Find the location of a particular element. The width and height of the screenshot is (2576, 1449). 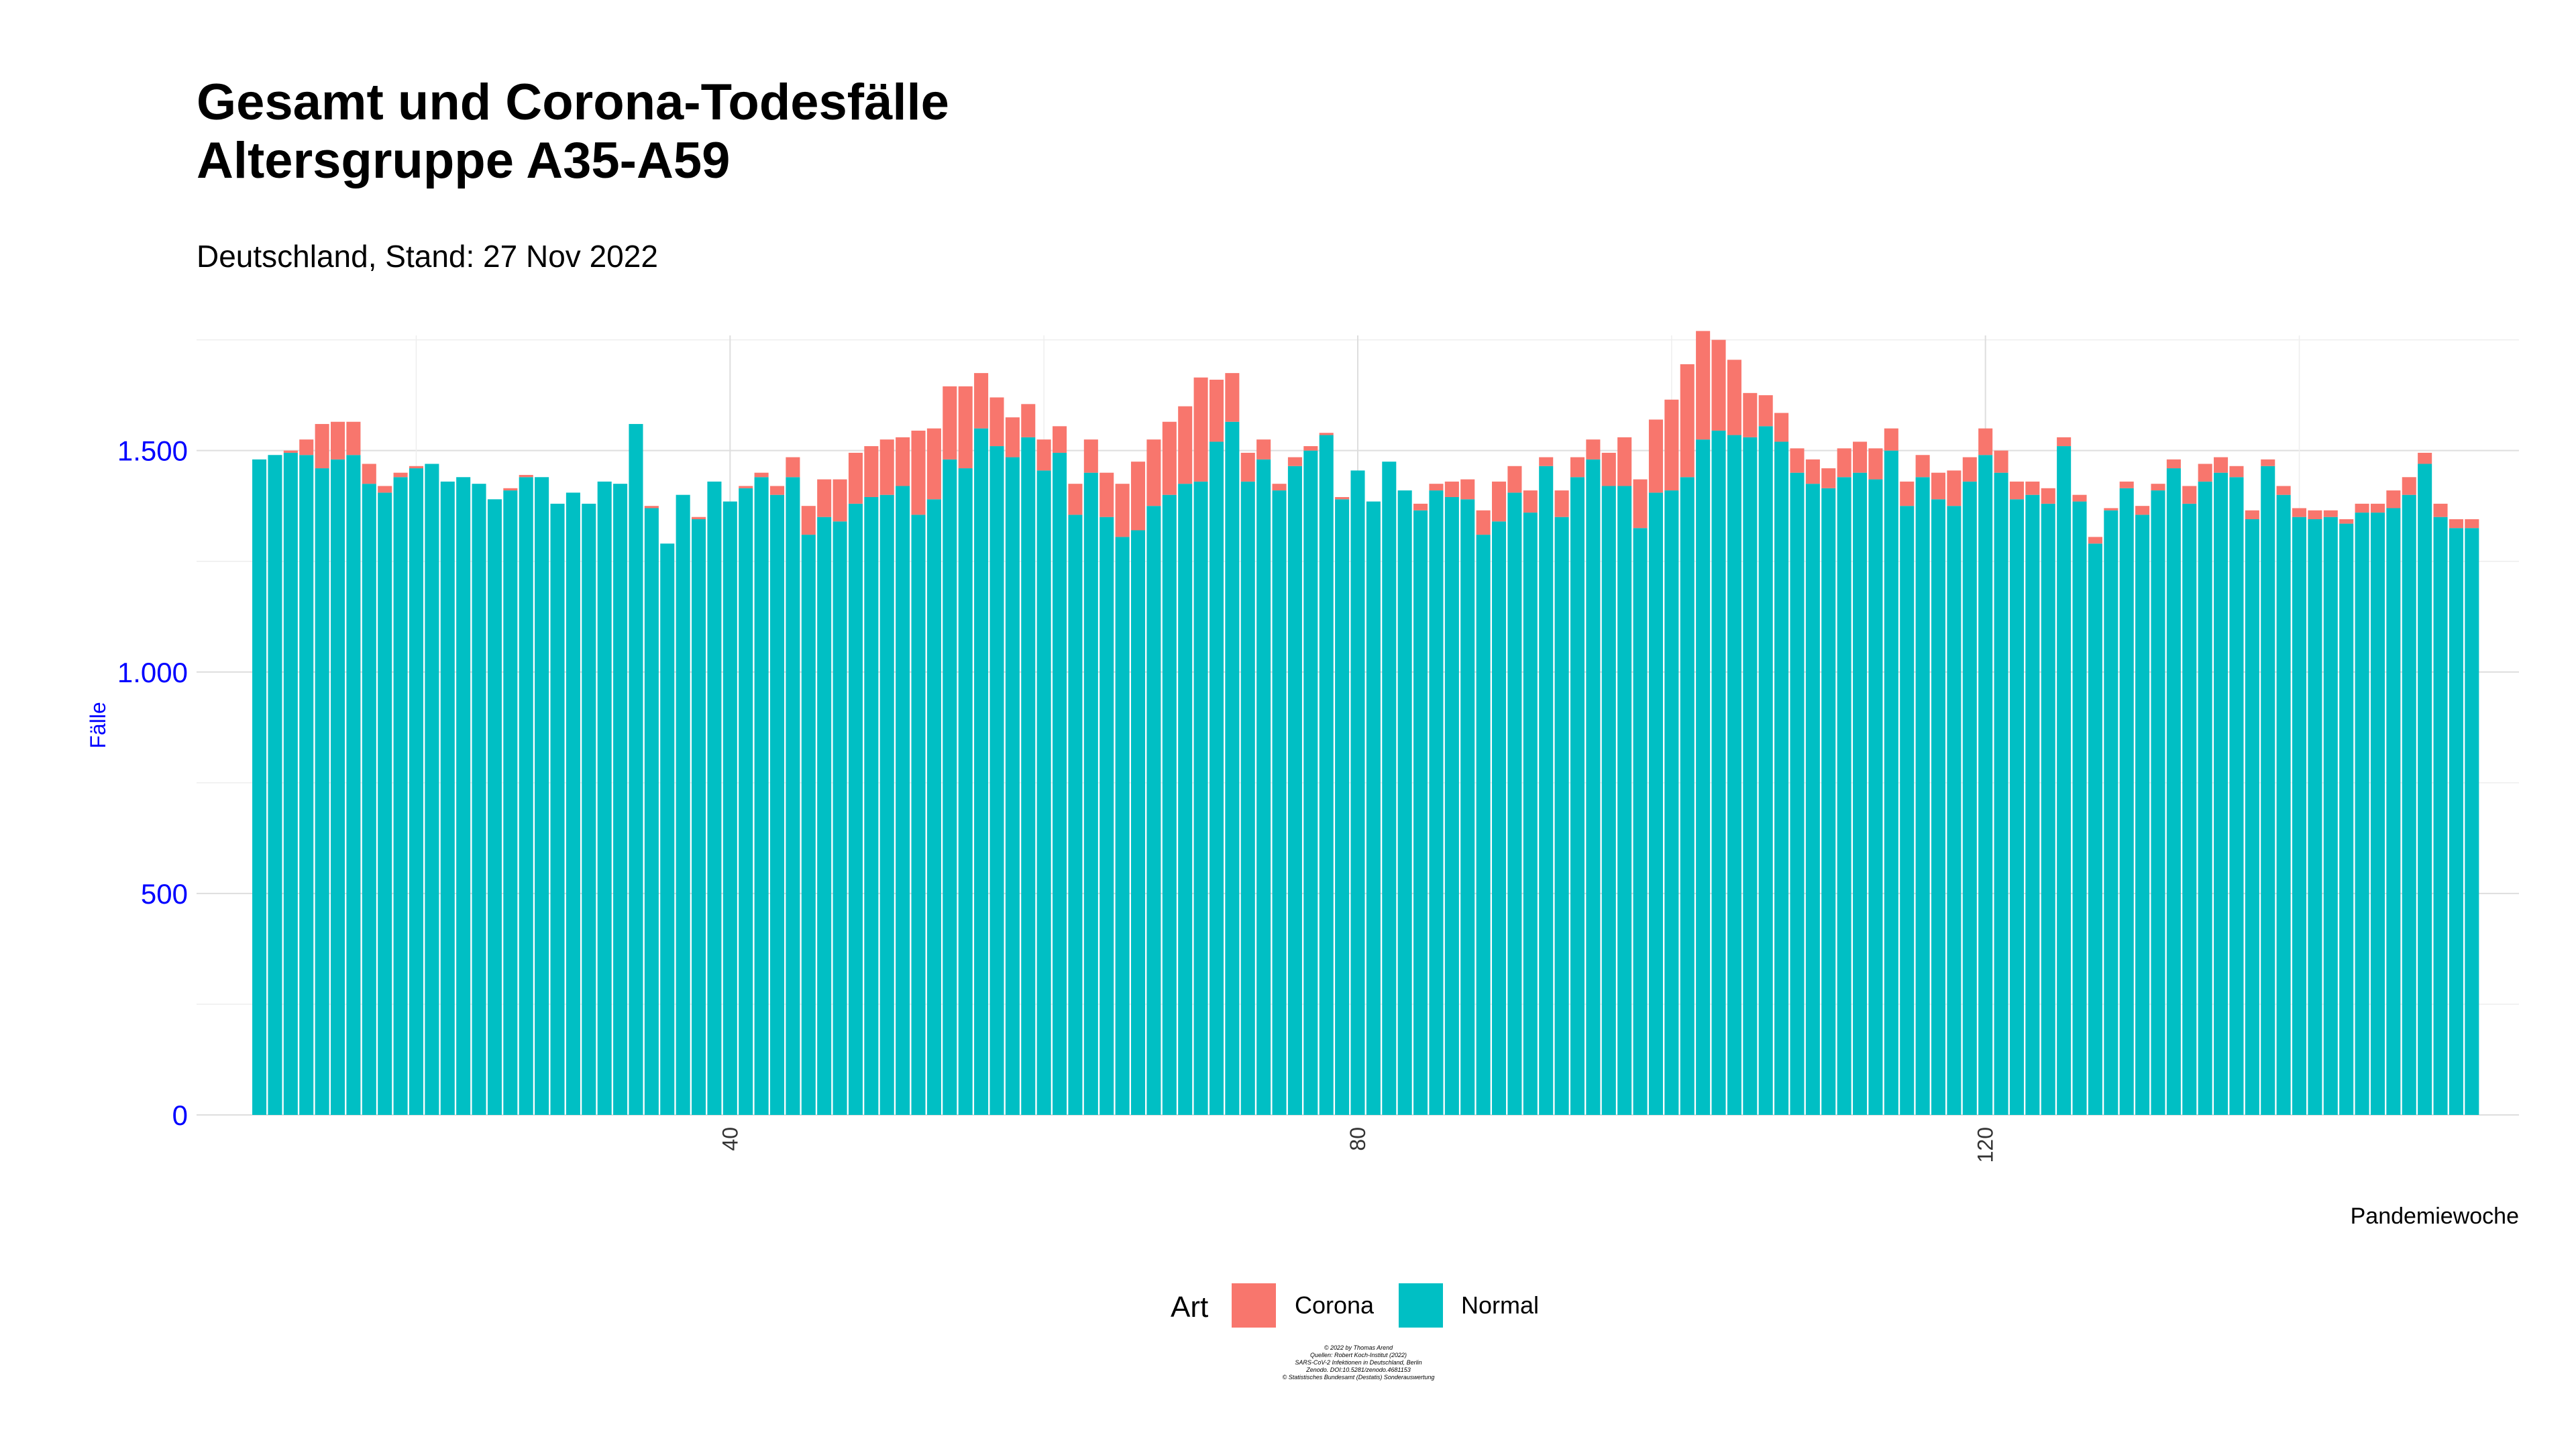

y-tick-label: 0 is located at coordinates (180, 1115).